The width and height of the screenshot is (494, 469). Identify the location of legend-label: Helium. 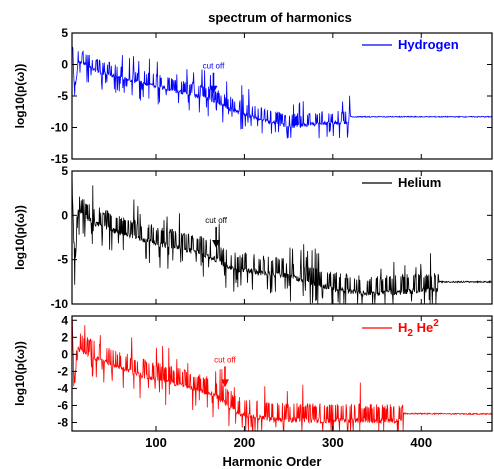
(419, 182).